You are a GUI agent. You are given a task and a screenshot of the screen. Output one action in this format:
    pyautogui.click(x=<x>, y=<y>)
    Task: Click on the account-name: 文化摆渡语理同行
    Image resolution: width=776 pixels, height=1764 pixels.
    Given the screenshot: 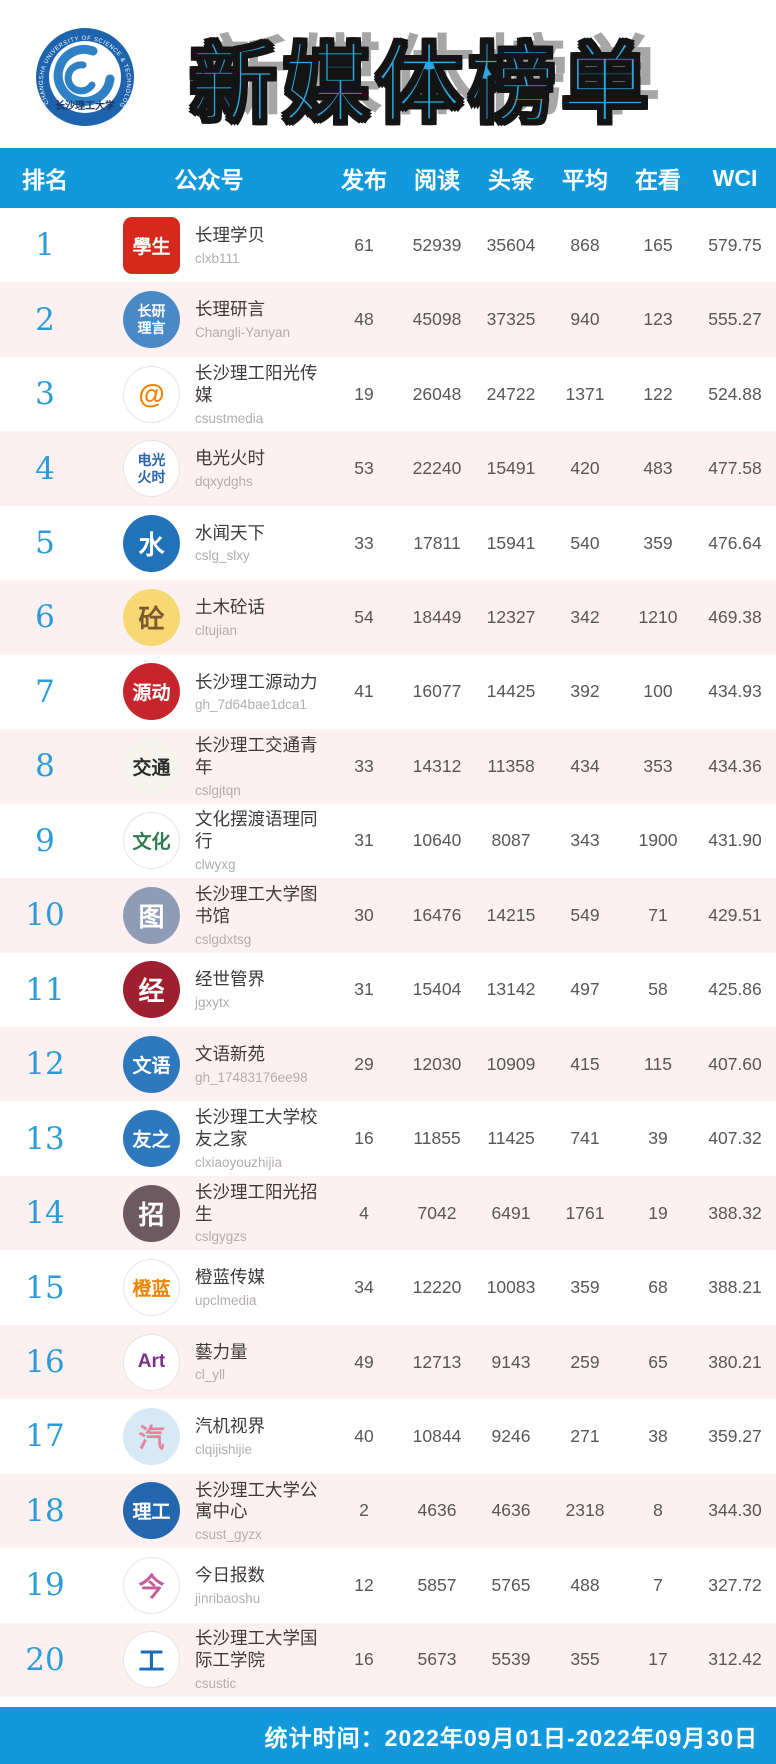 What is the action you would take?
    pyautogui.click(x=256, y=830)
    